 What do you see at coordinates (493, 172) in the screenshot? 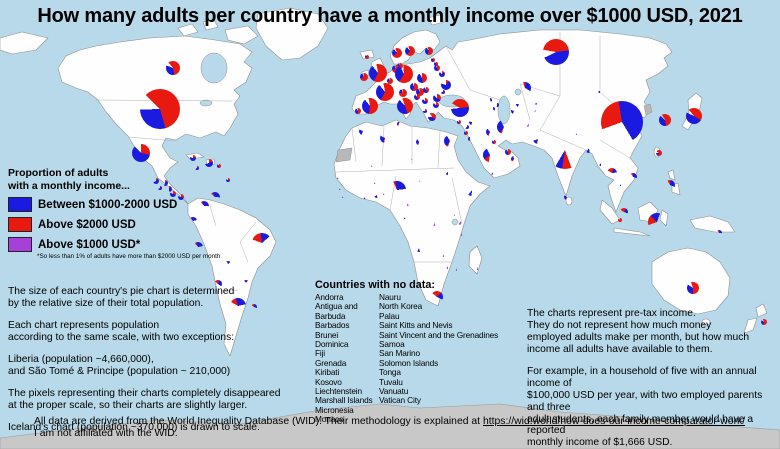
I see `pie-yemen` at bounding box center [493, 172].